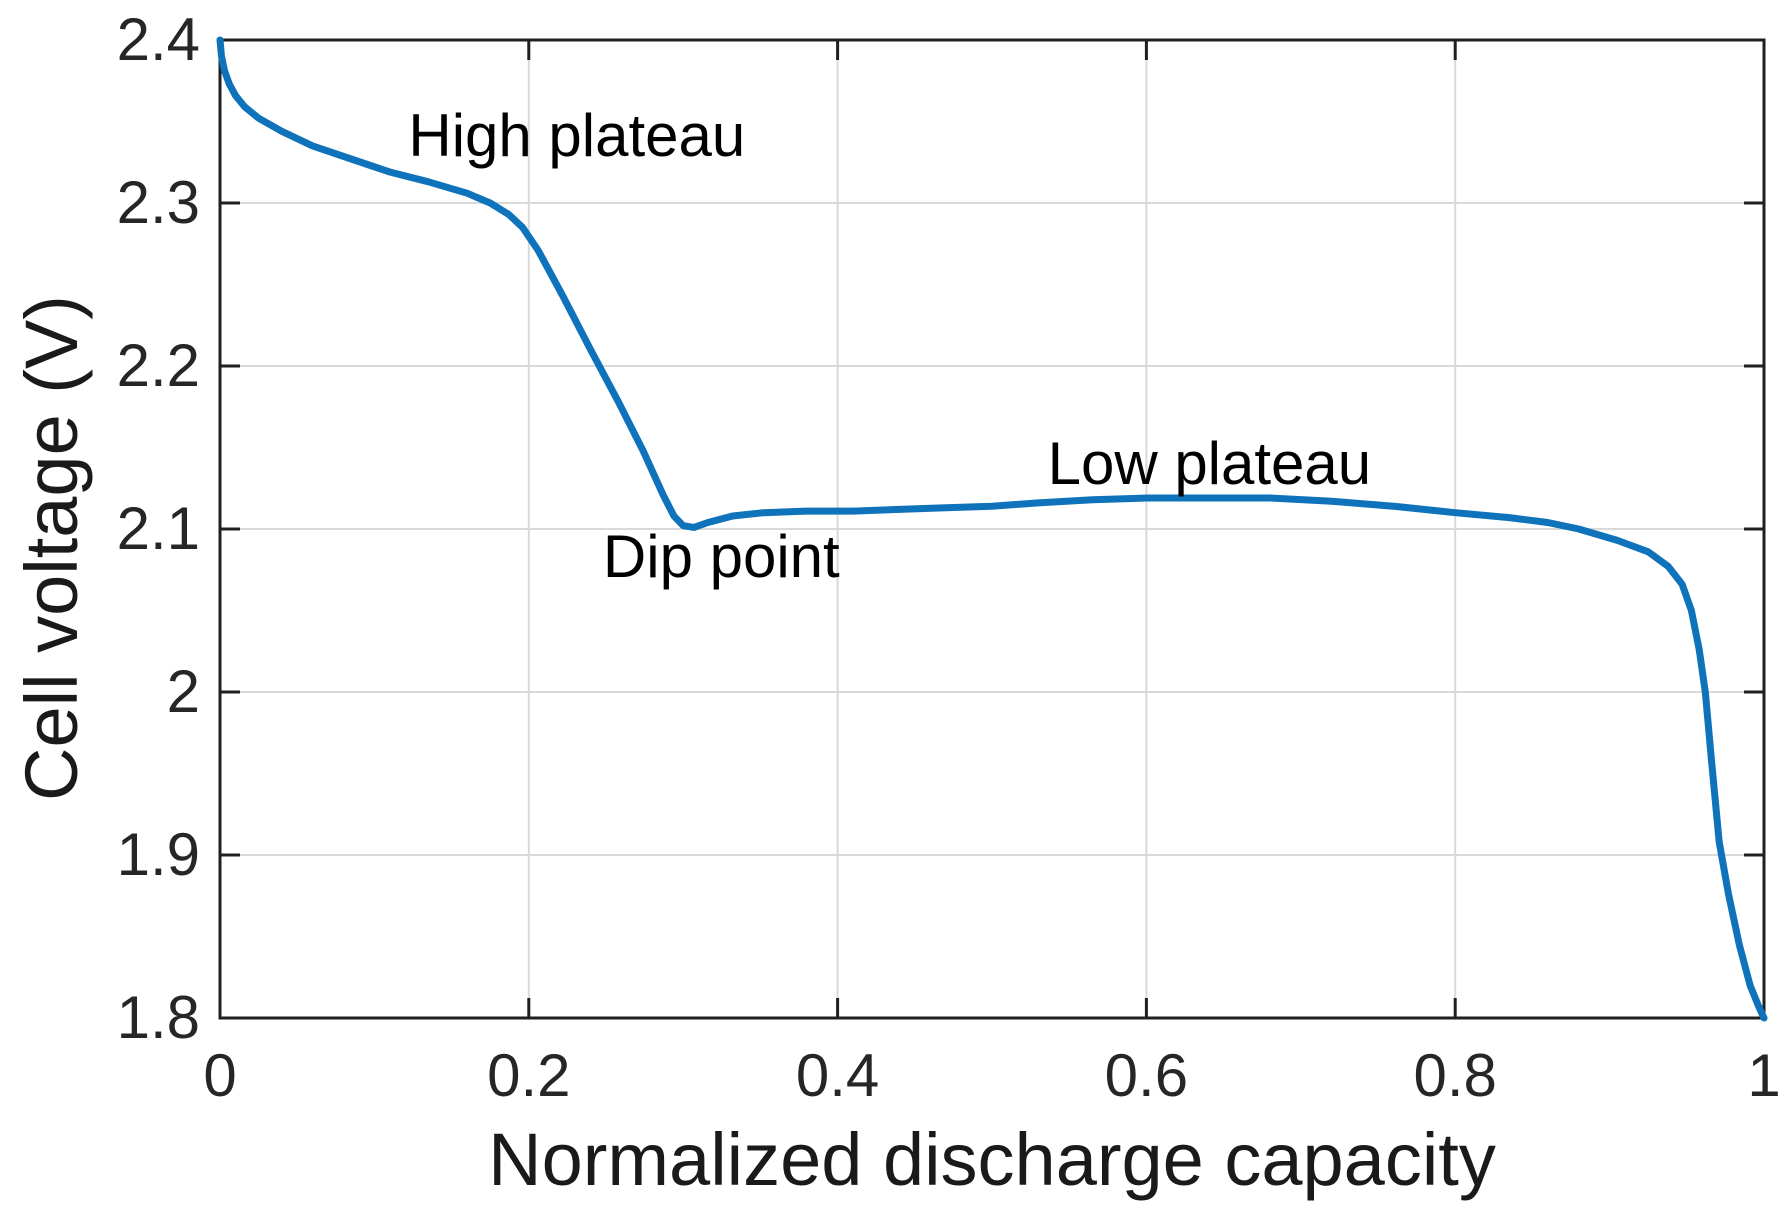 This screenshot has height=1225, width=1789. I want to click on y-tick-label: 1.8, so click(158, 1017).